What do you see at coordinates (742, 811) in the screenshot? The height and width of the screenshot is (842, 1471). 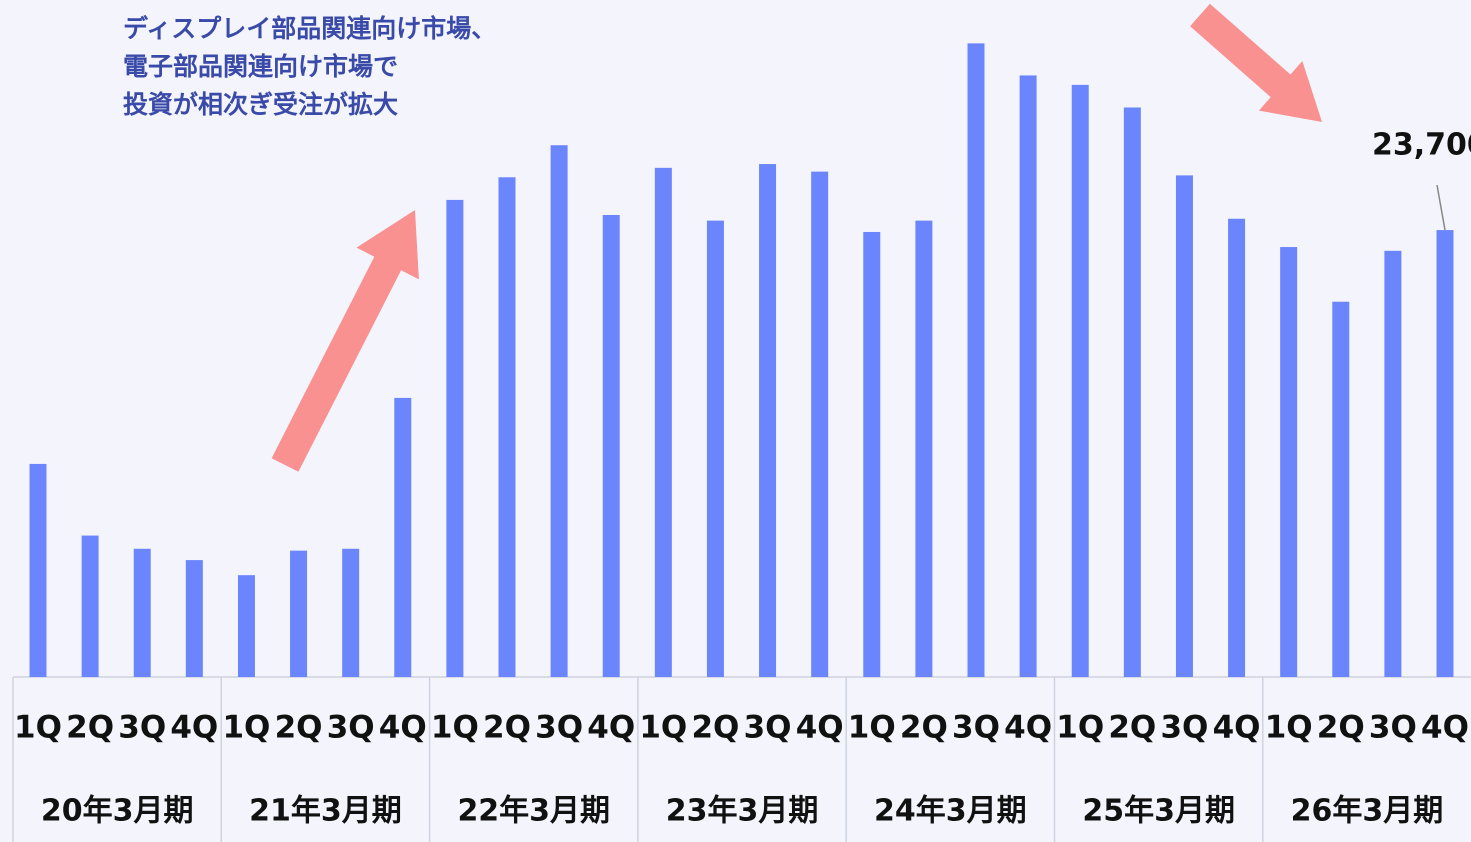 I see `group-label: 23年3月期` at bounding box center [742, 811].